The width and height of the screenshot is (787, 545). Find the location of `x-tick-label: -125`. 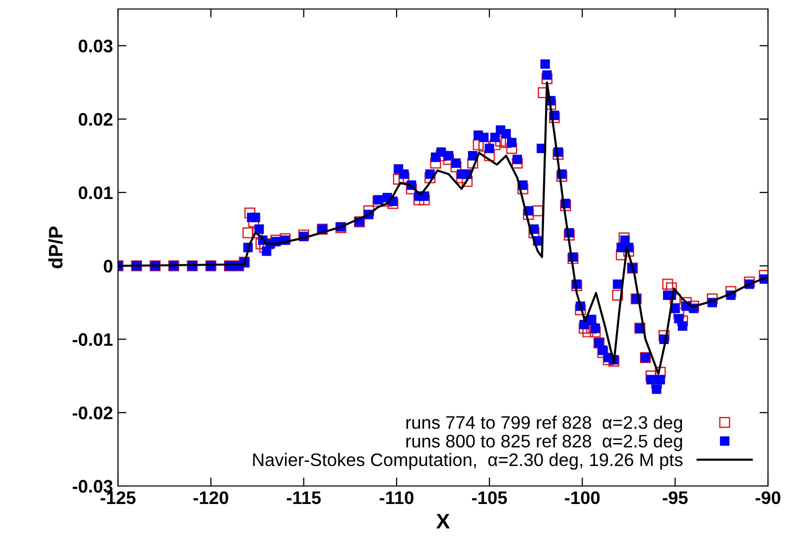

x-tick-label: -125 is located at coordinates (118, 497).